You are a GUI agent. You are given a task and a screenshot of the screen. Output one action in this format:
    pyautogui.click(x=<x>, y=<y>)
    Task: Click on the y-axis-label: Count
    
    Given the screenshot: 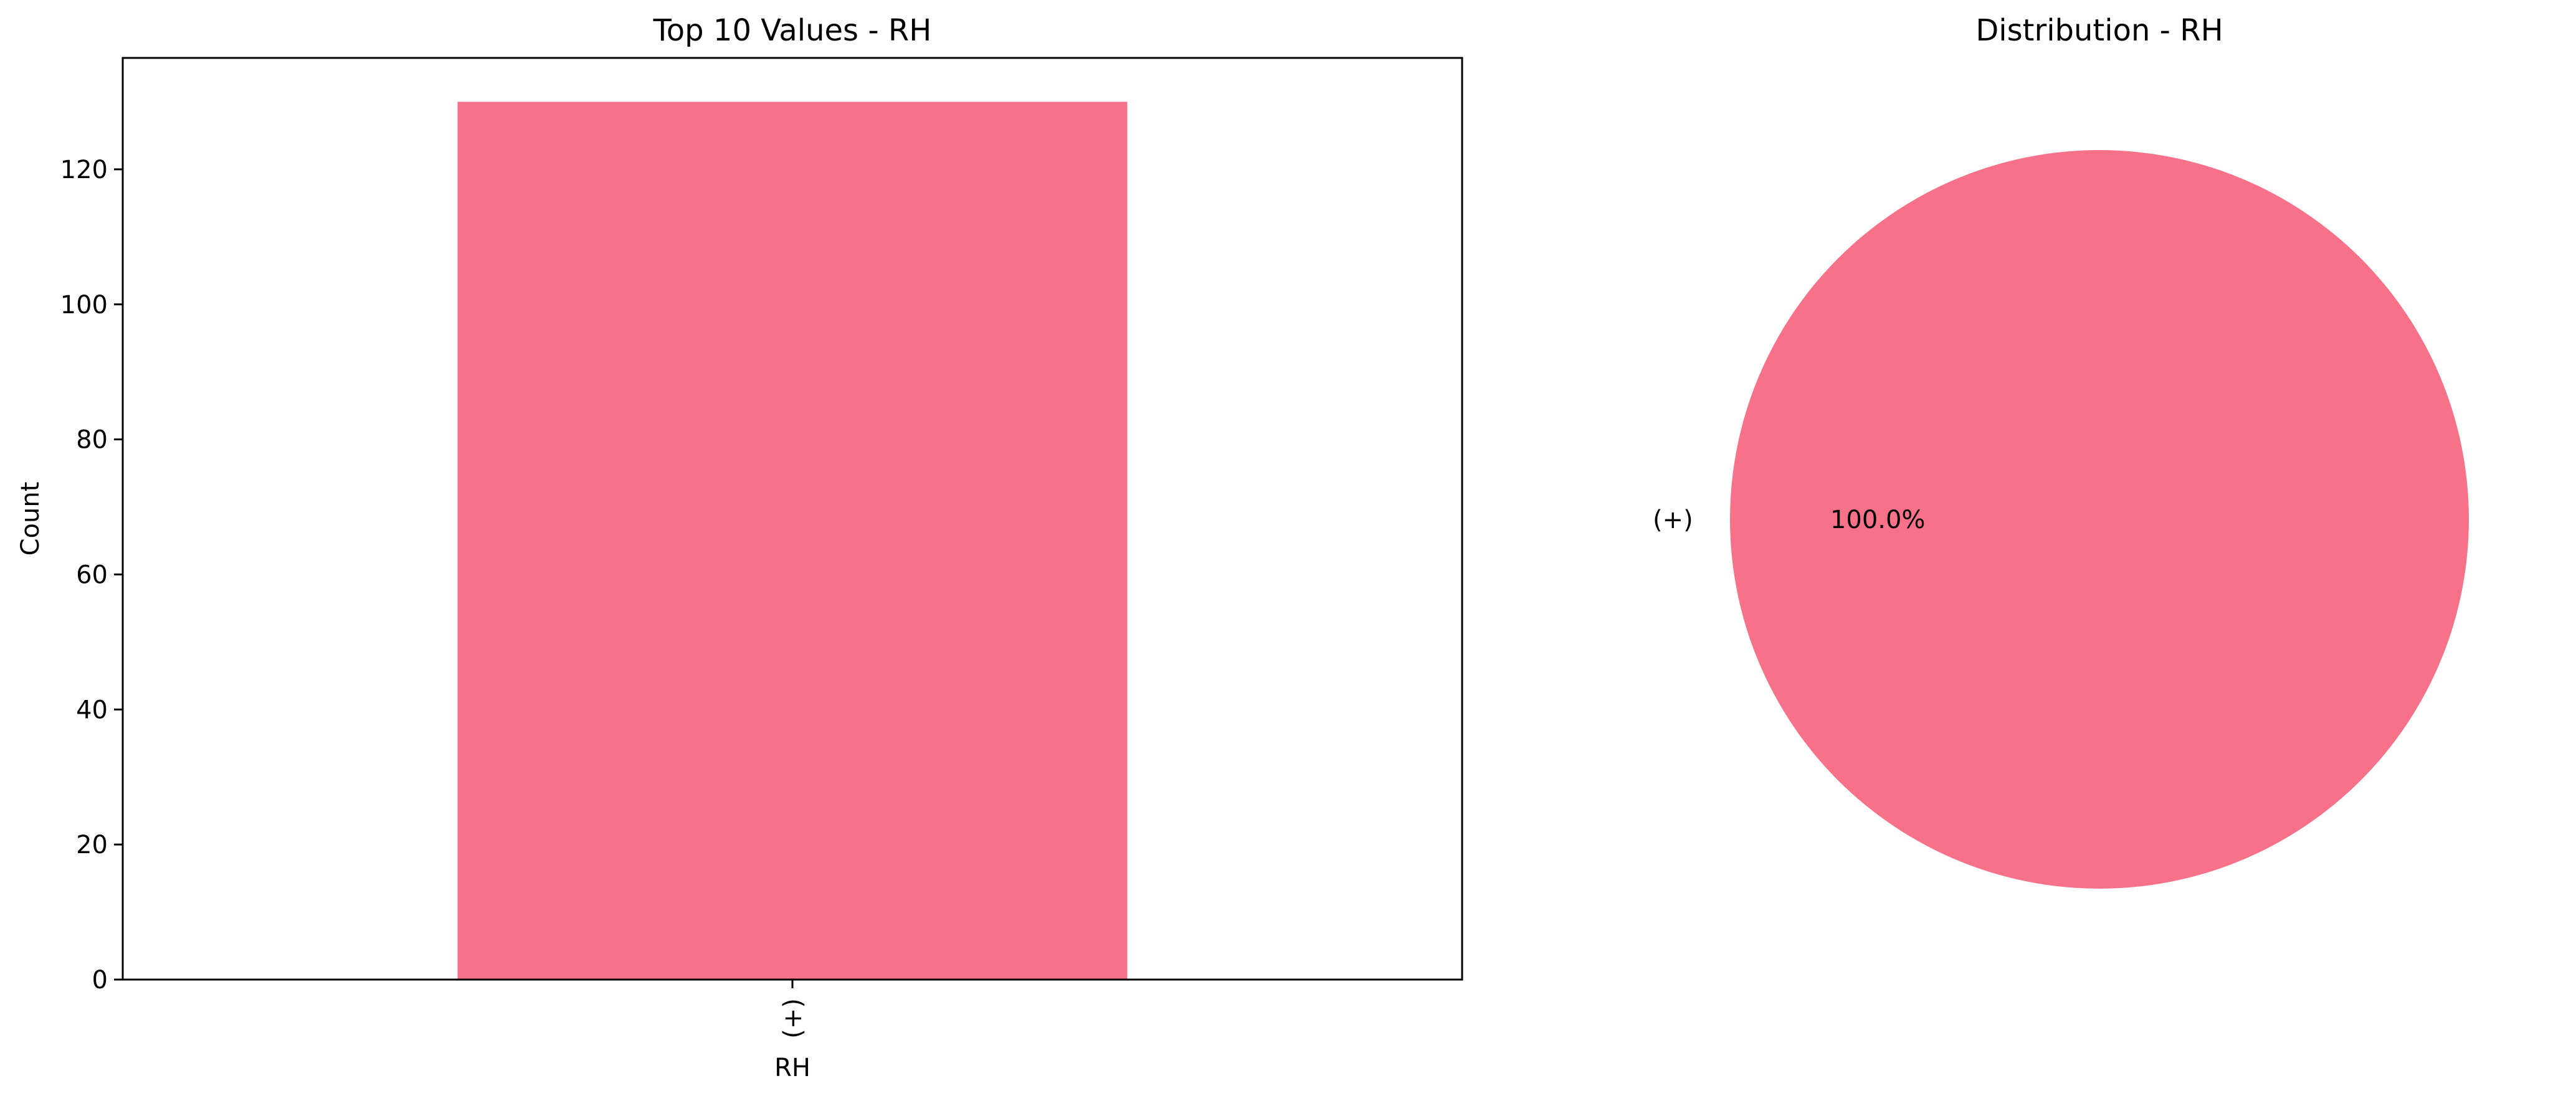 What is the action you would take?
    pyautogui.click(x=31, y=519)
    